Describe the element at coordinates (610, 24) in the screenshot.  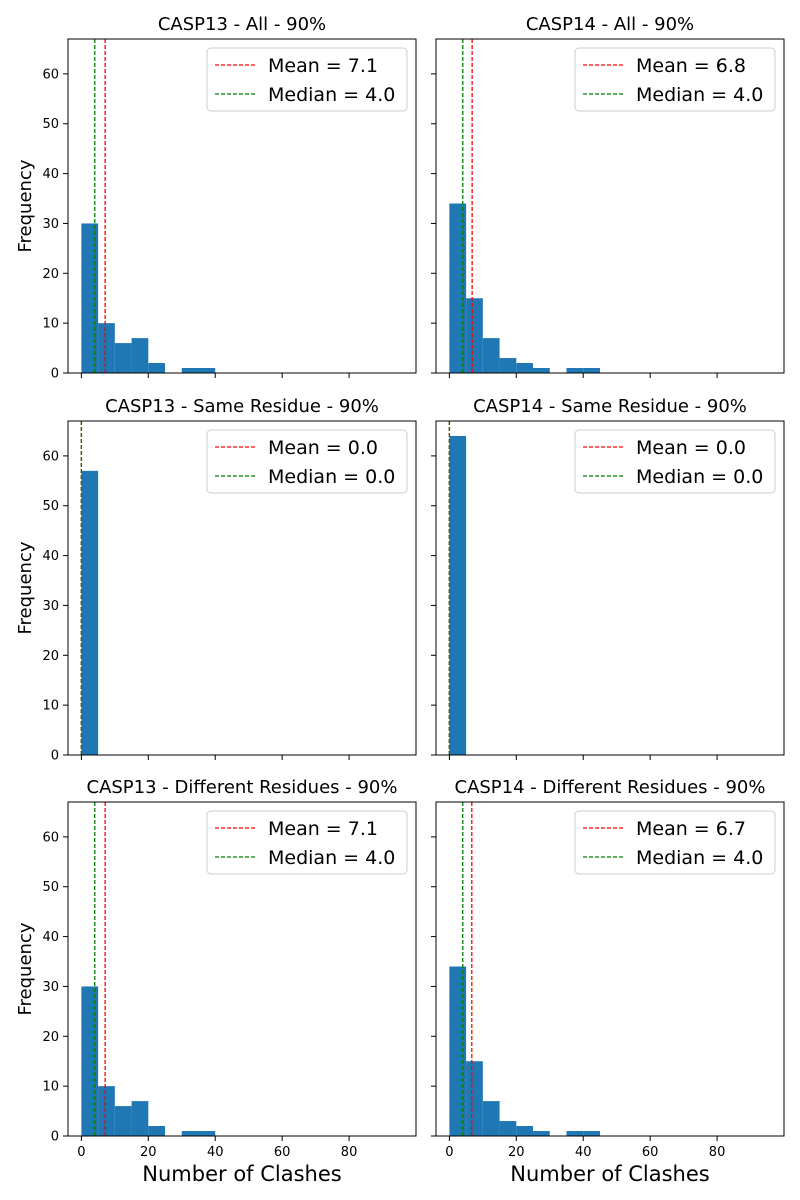
I see `chart-title: CASP14 - All - 90%` at that location.